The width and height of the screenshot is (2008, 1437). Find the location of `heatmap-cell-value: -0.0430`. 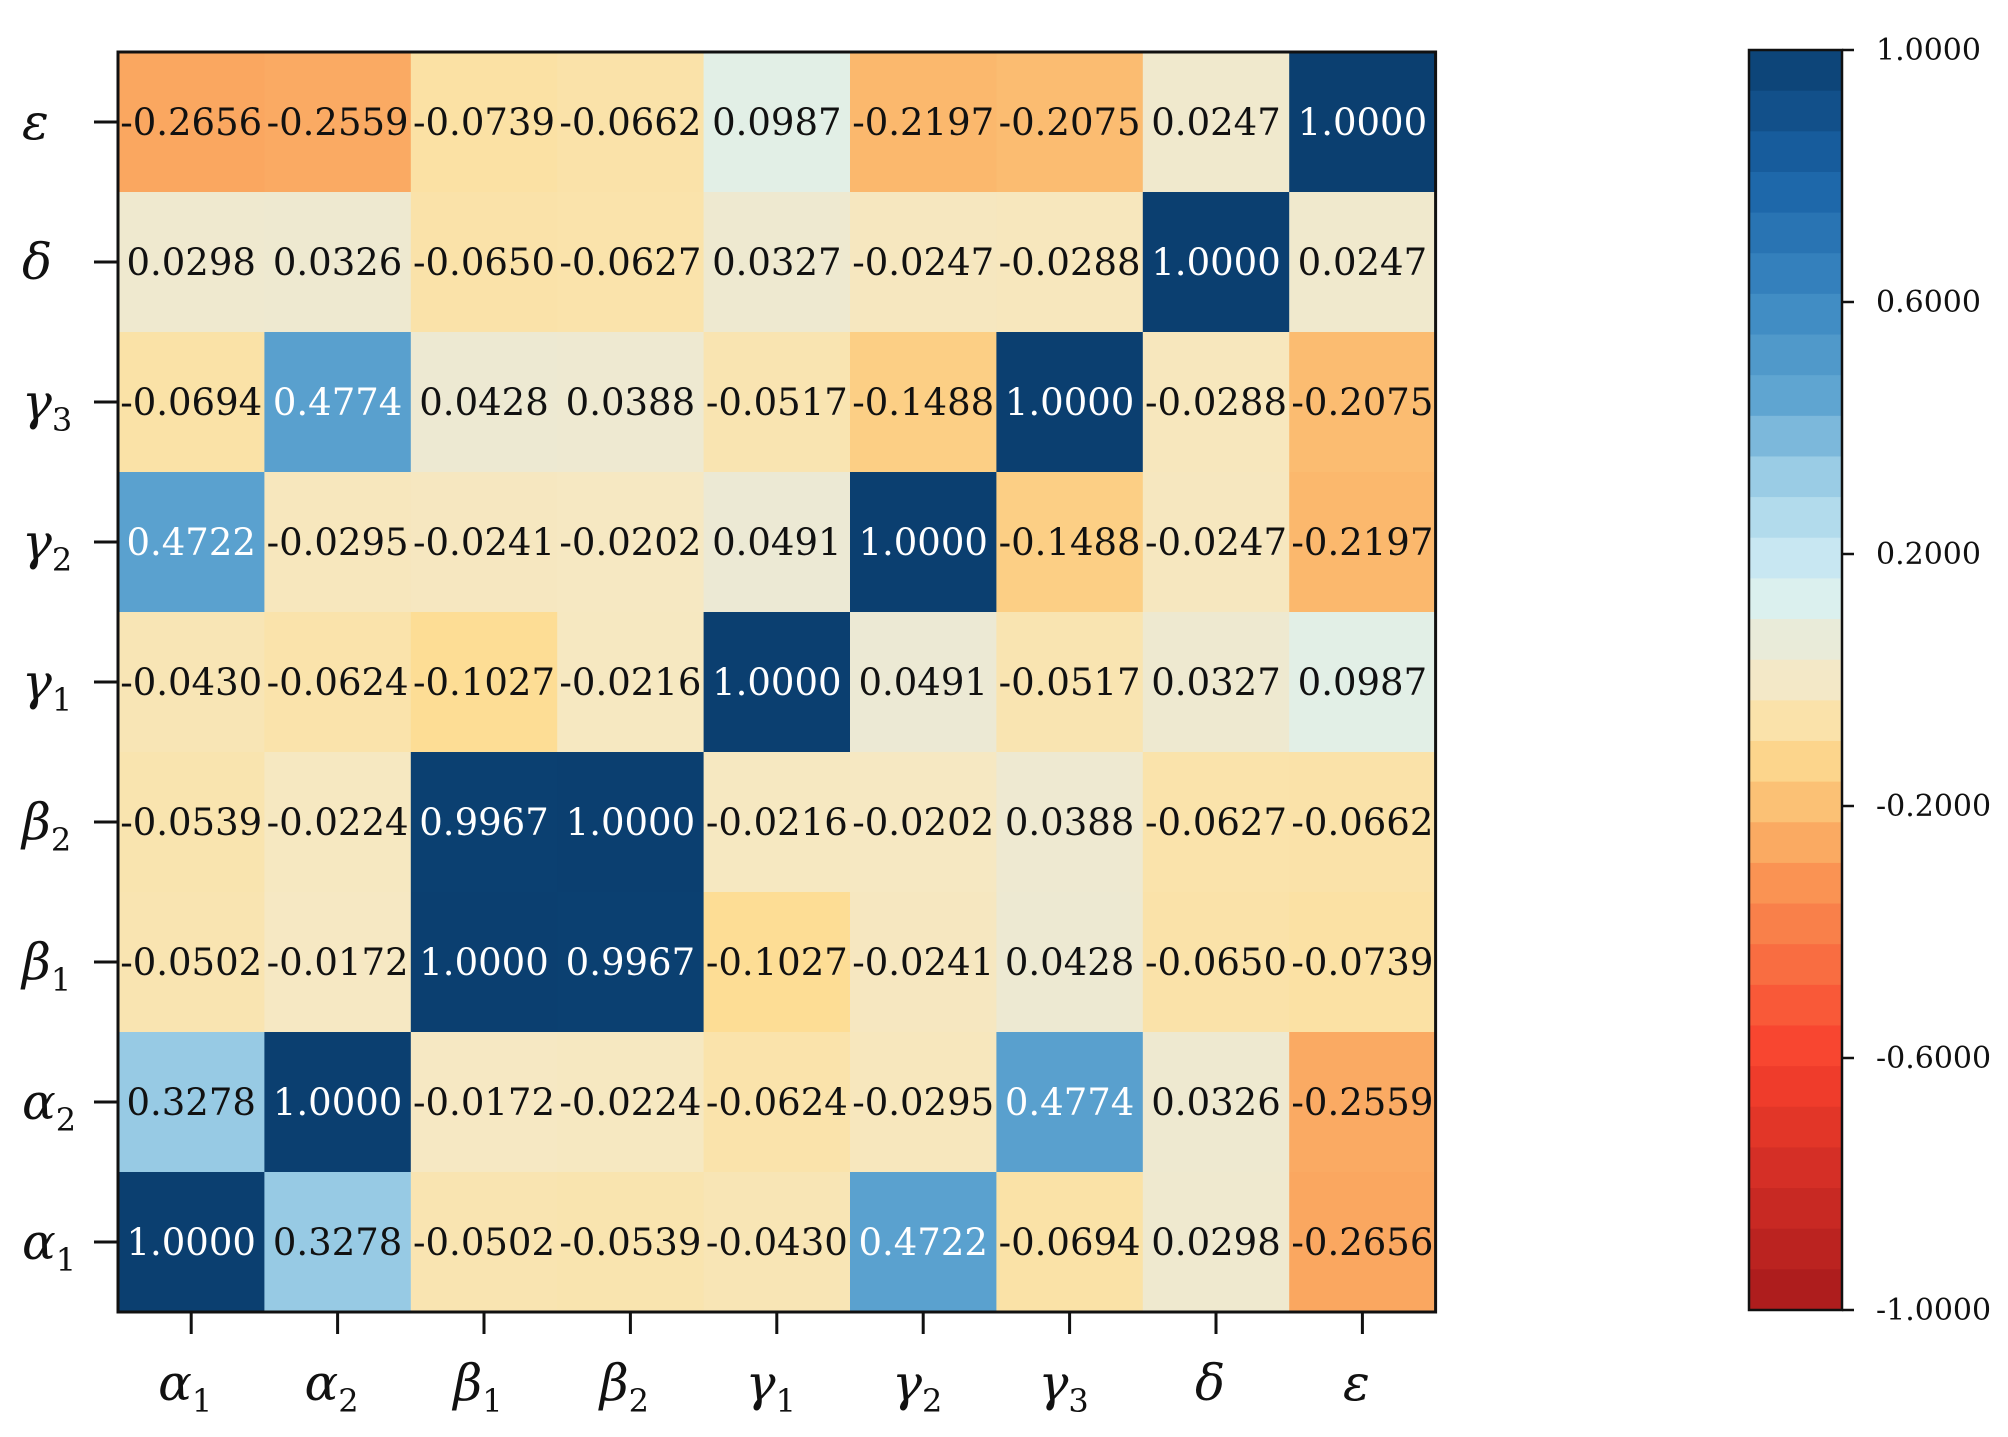

heatmap-cell-value: -0.0430 is located at coordinates (191, 682).